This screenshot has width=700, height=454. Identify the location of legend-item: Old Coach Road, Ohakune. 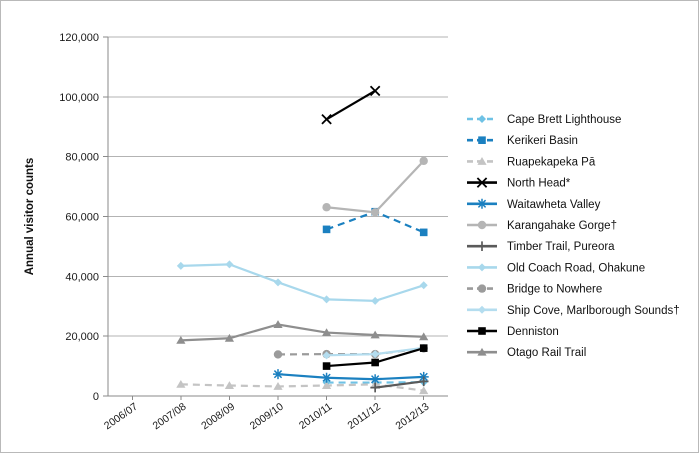
(556, 268).